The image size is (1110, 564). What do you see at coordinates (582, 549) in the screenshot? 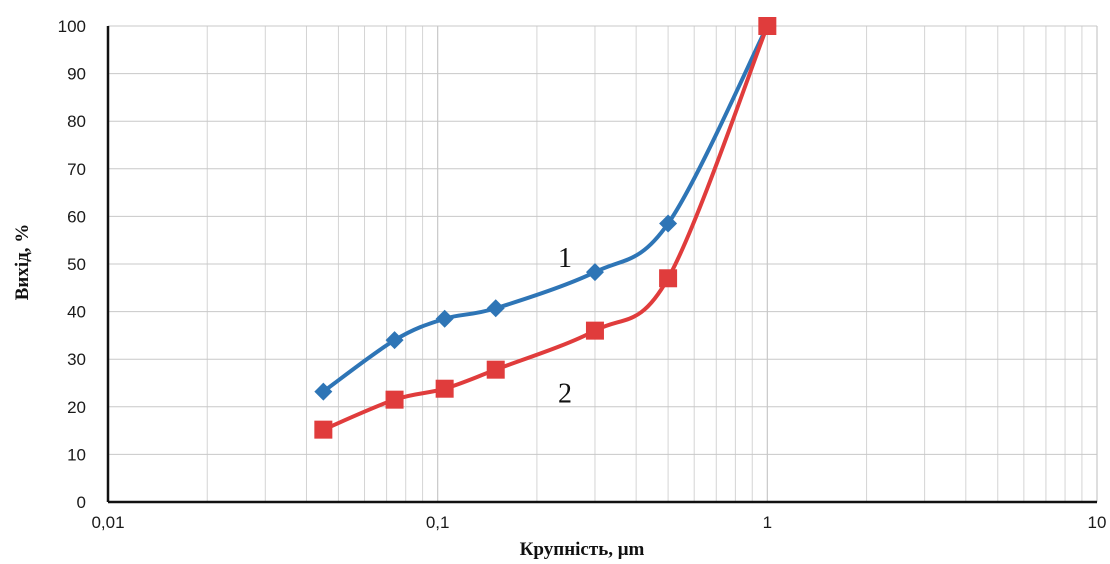
I see `x-axis-title: Крупність, μm` at bounding box center [582, 549].